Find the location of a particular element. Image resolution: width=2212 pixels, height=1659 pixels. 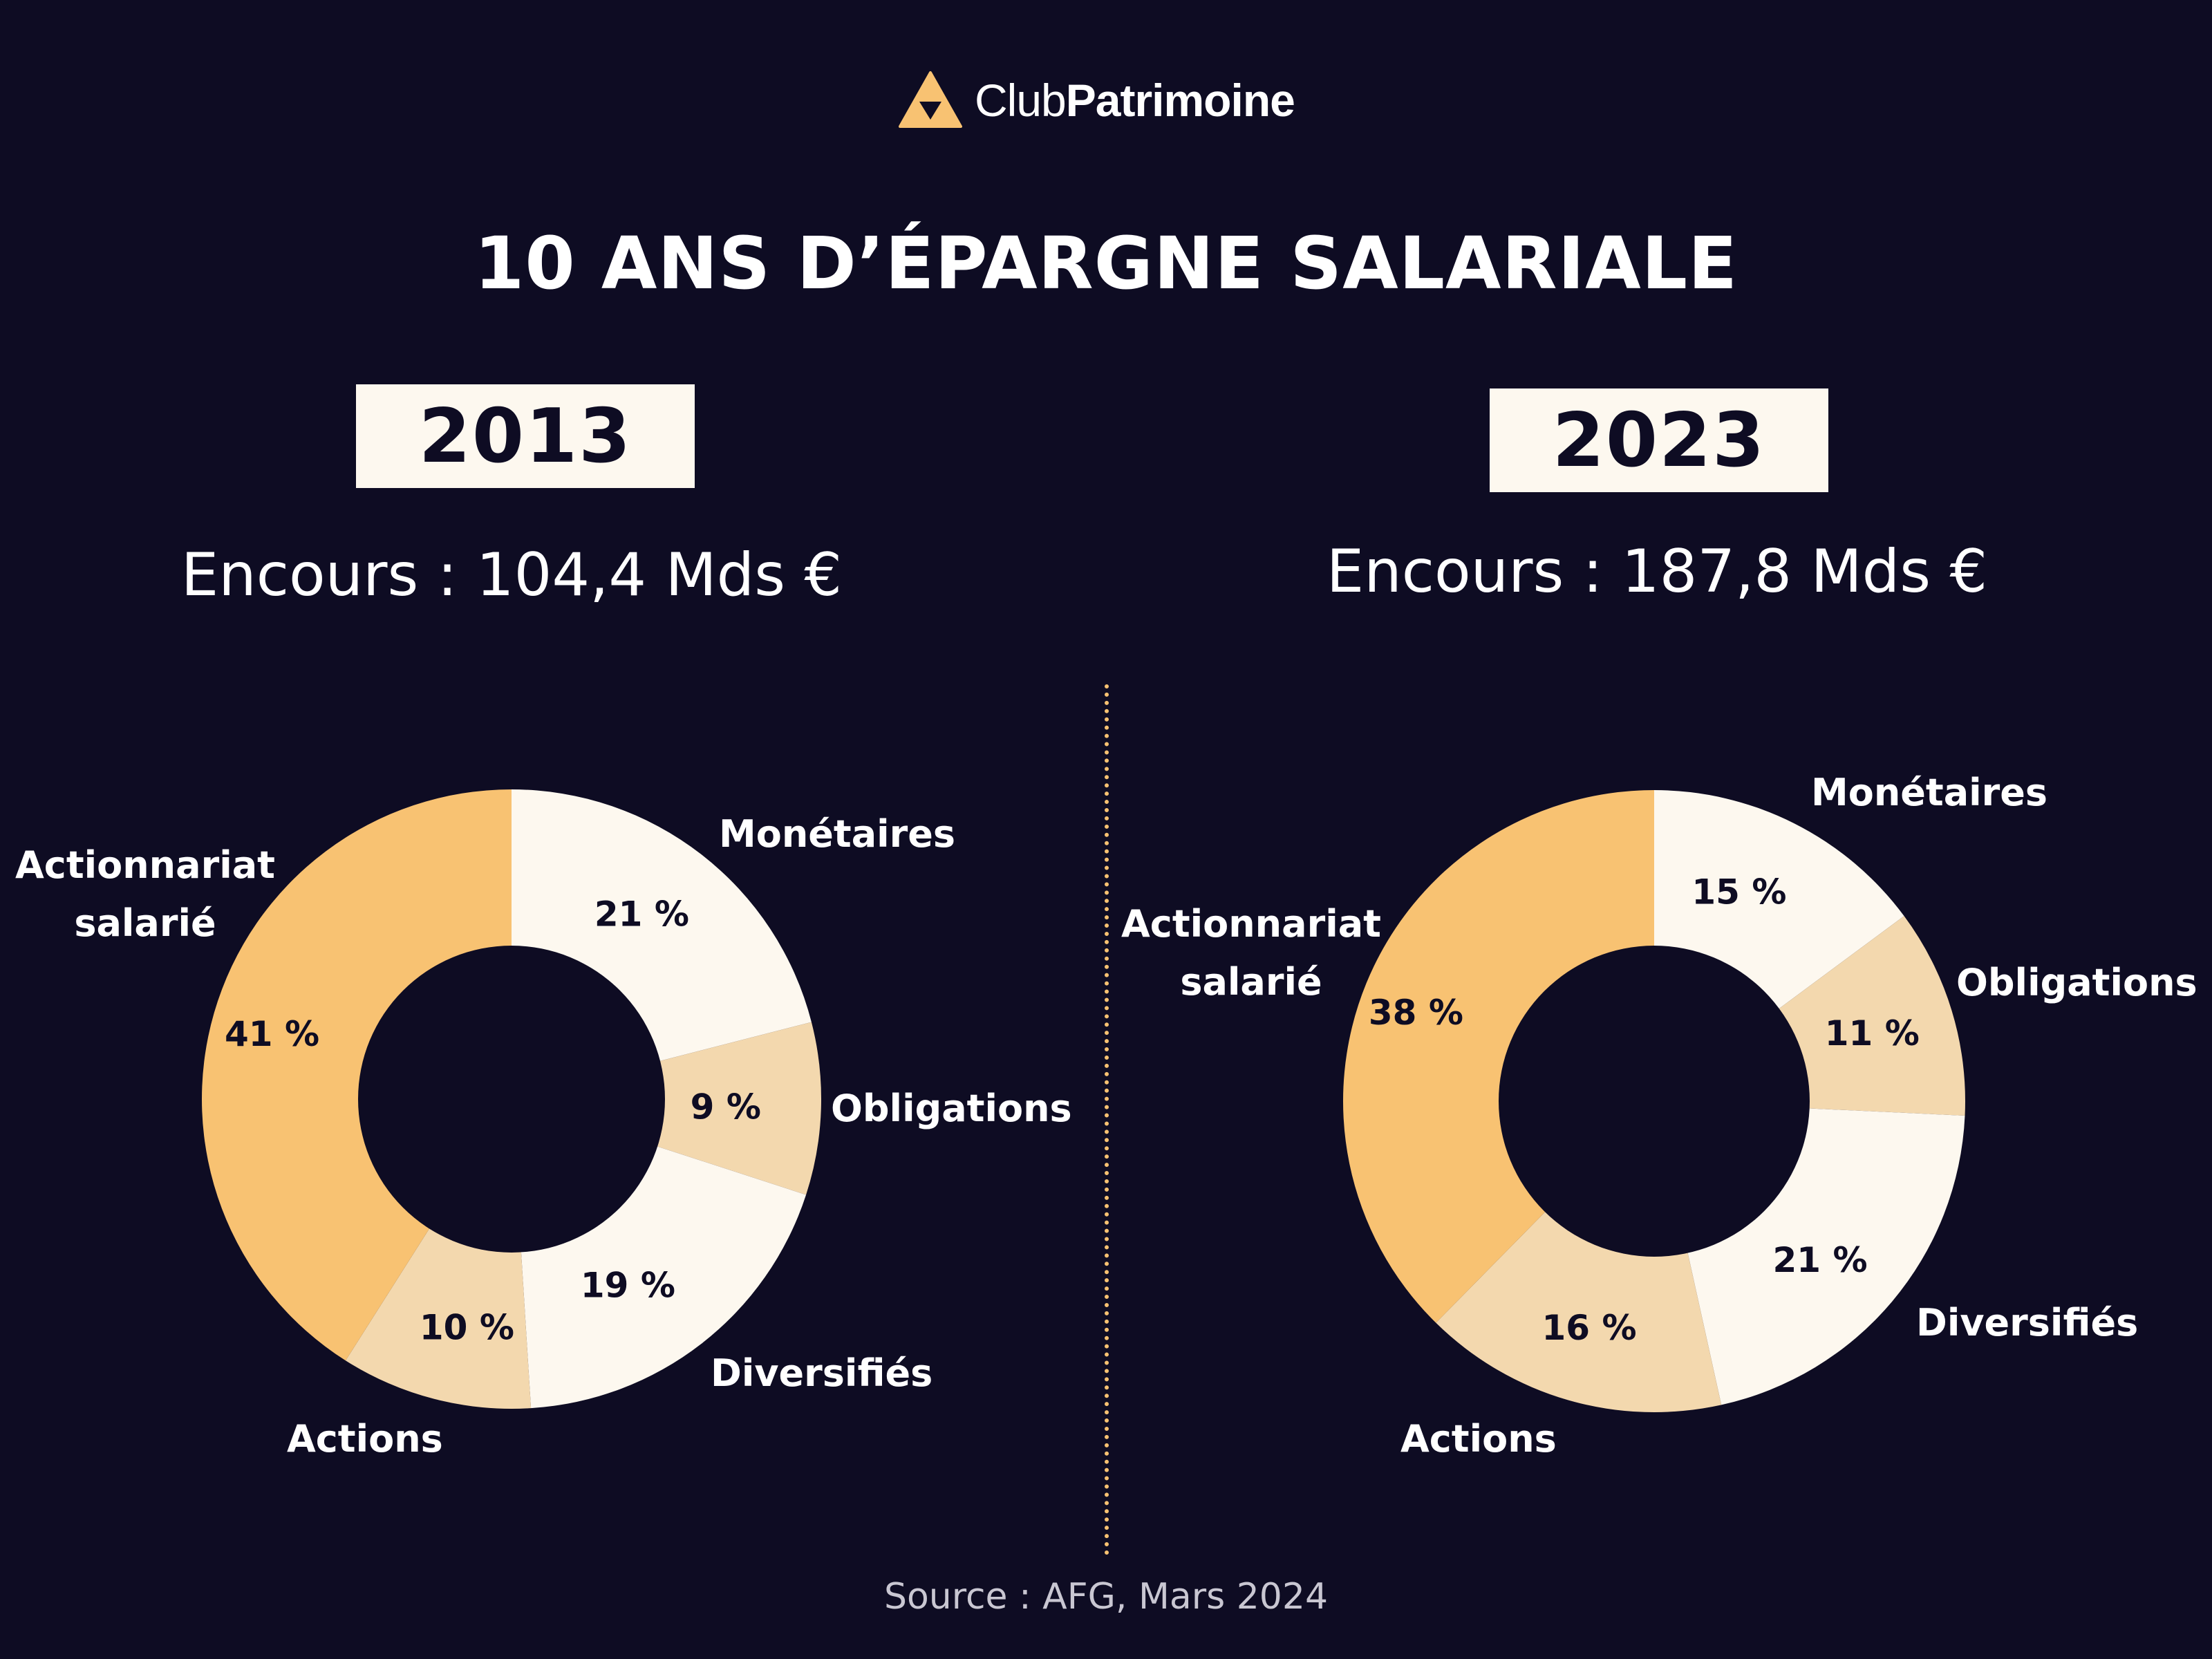

year-box-2023: 2023 is located at coordinates (1659, 440).